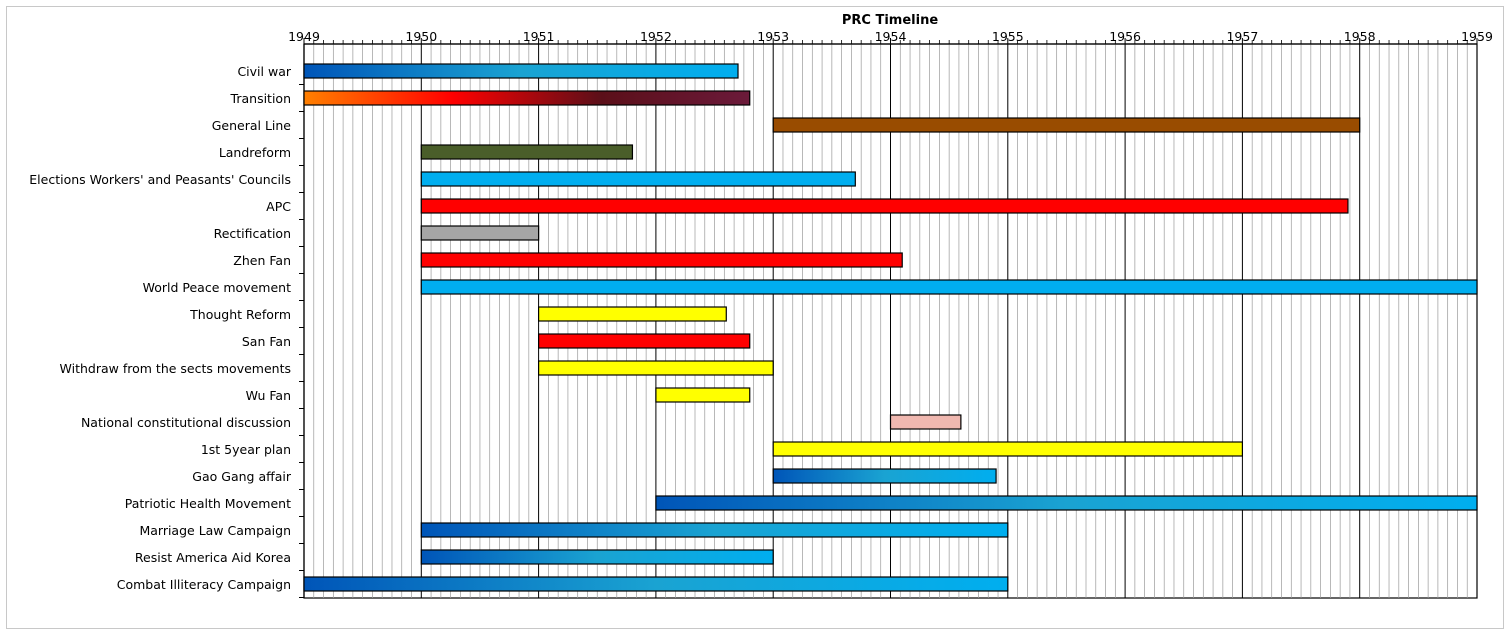 The width and height of the screenshot is (1511, 632). I want to click on x-tick-label: 1950, so click(421, 36).